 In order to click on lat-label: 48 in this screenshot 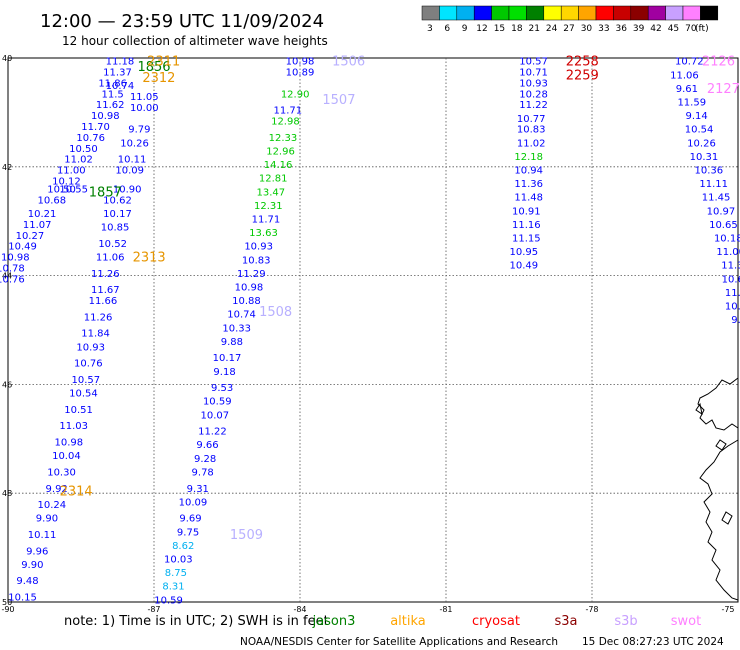, I will do `click(7, 493)`.